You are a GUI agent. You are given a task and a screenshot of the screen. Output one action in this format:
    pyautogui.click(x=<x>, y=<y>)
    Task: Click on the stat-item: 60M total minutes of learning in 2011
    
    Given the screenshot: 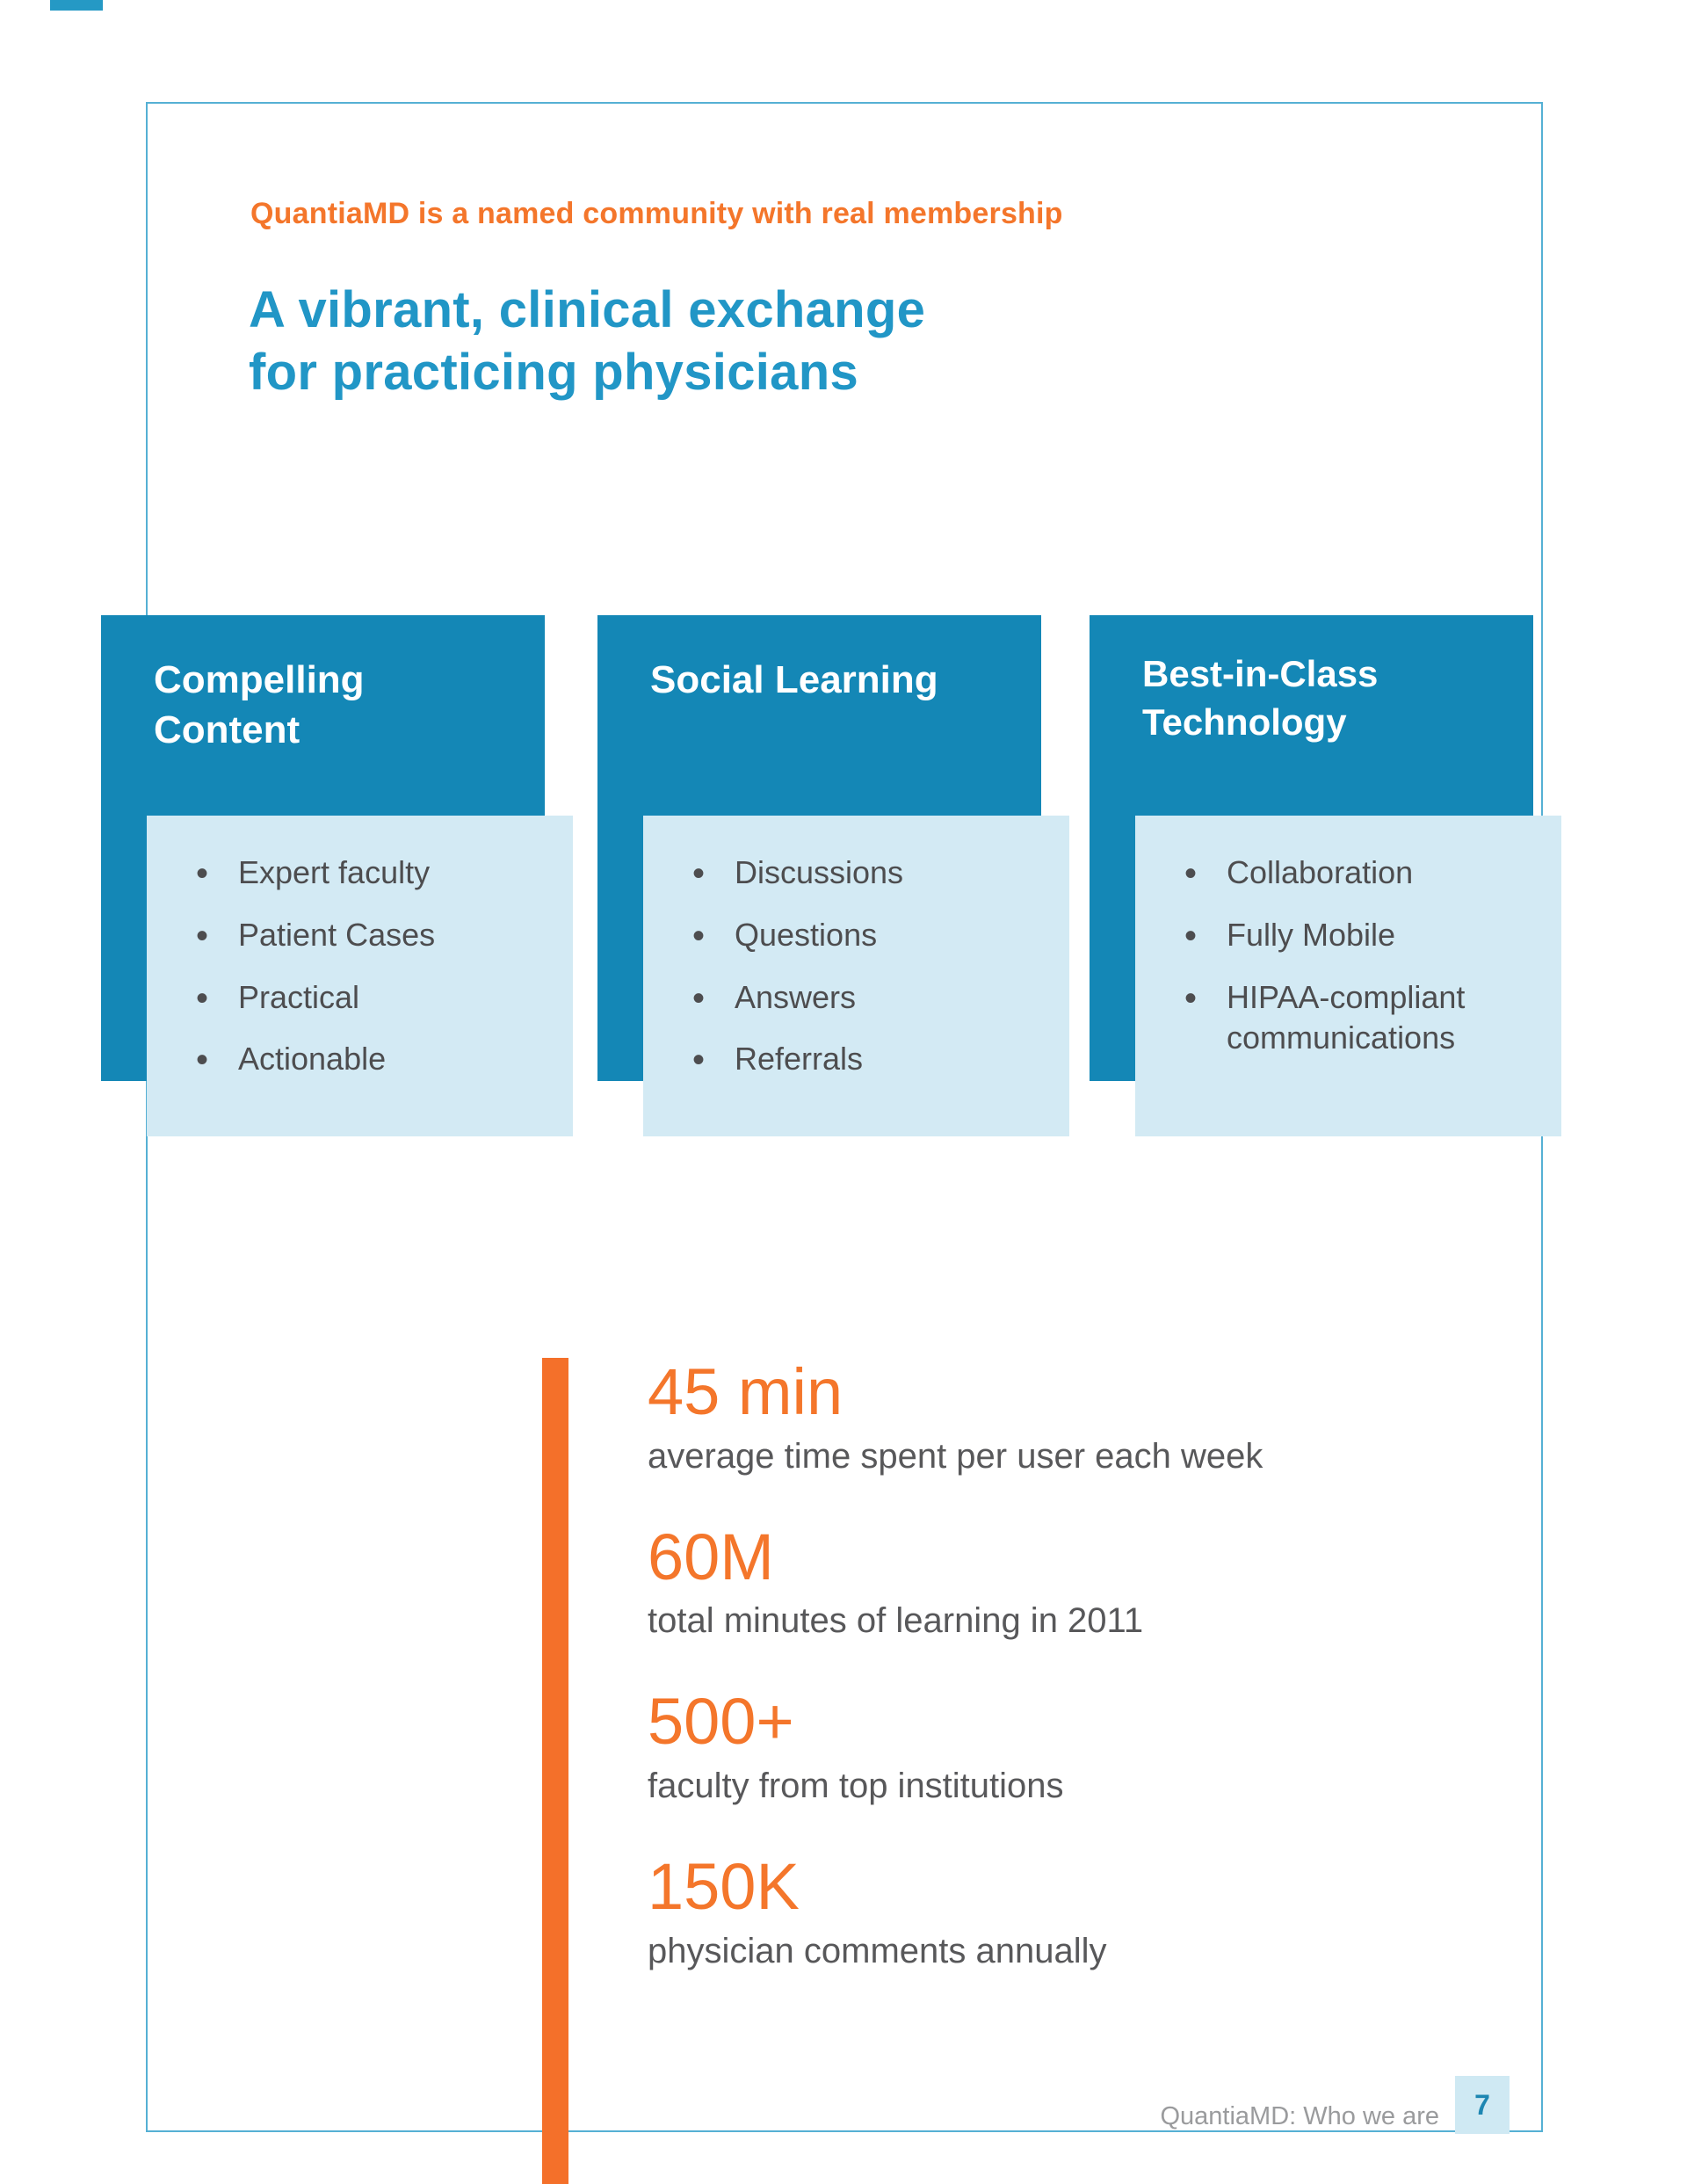 What is the action you would take?
    pyautogui.click(x=1069, y=1582)
    